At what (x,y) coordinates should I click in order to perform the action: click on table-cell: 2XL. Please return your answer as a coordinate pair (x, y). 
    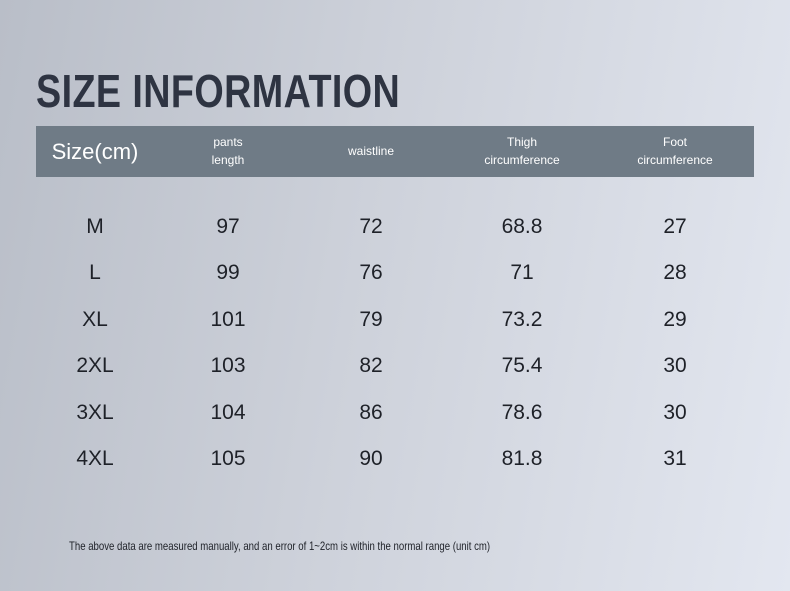
    Looking at the image, I should click on (95, 365).